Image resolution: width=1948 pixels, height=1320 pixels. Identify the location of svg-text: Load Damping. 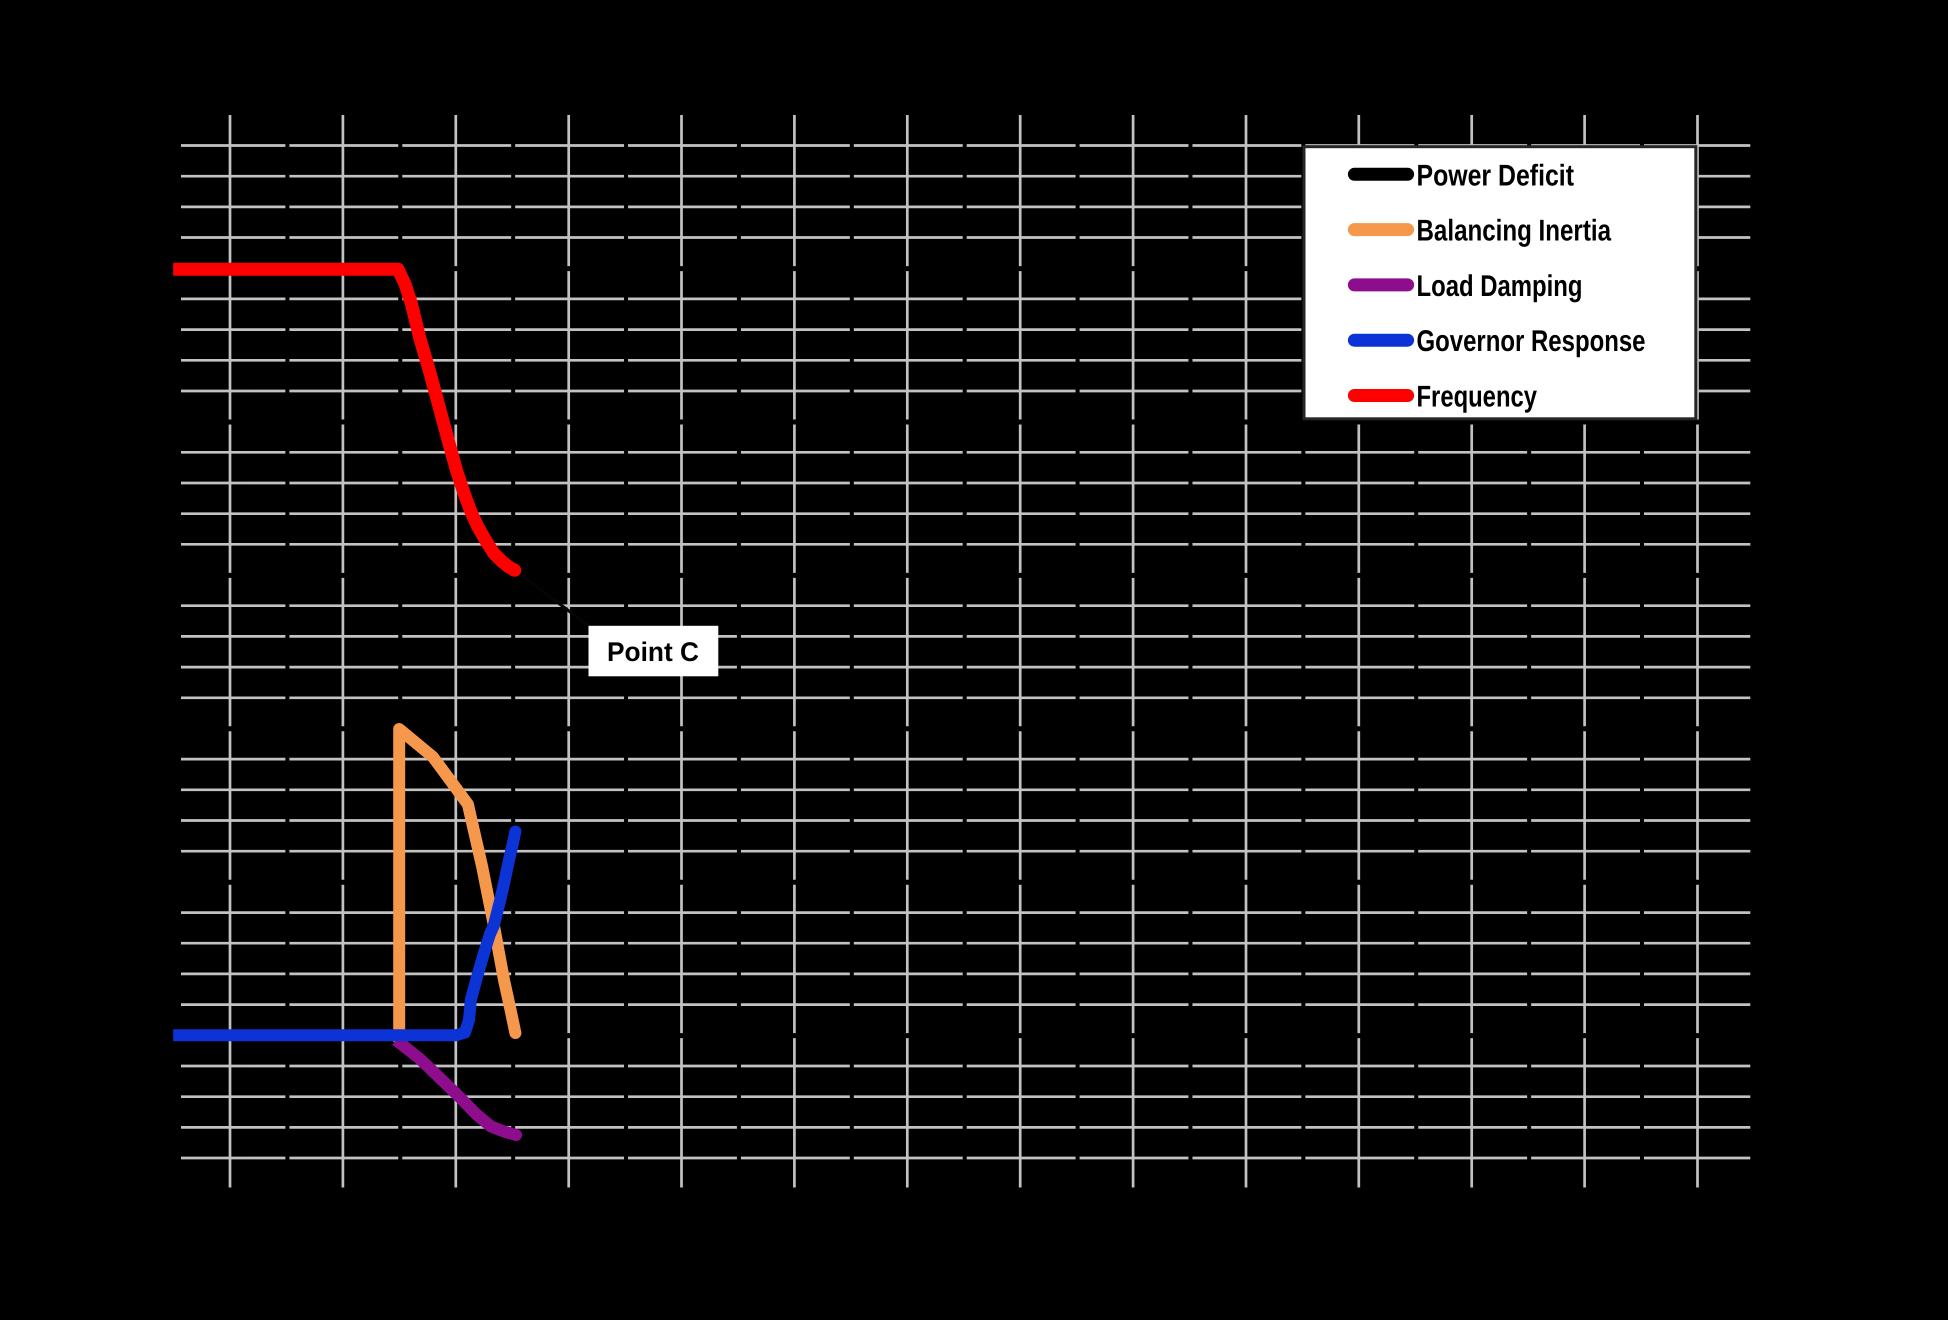
(1500, 286).